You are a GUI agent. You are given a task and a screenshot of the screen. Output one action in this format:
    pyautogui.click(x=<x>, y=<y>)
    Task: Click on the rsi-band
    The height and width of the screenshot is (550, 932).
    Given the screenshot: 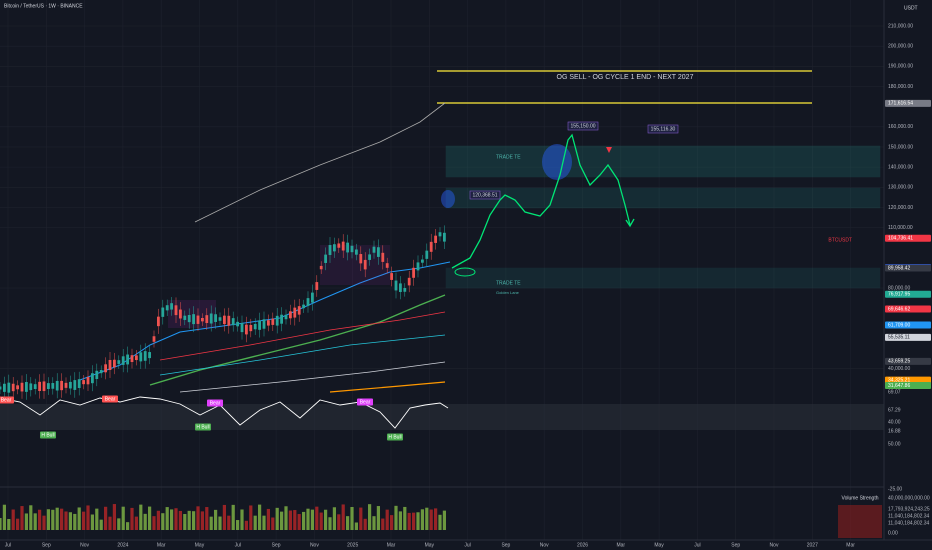 What is the action you would take?
    pyautogui.click(x=442, y=417)
    